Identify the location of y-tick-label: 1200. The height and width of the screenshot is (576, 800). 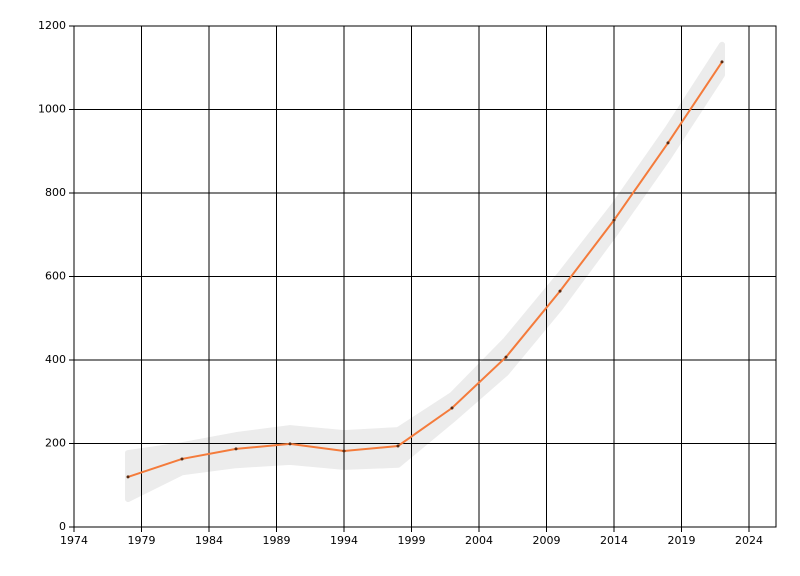
(52, 25).